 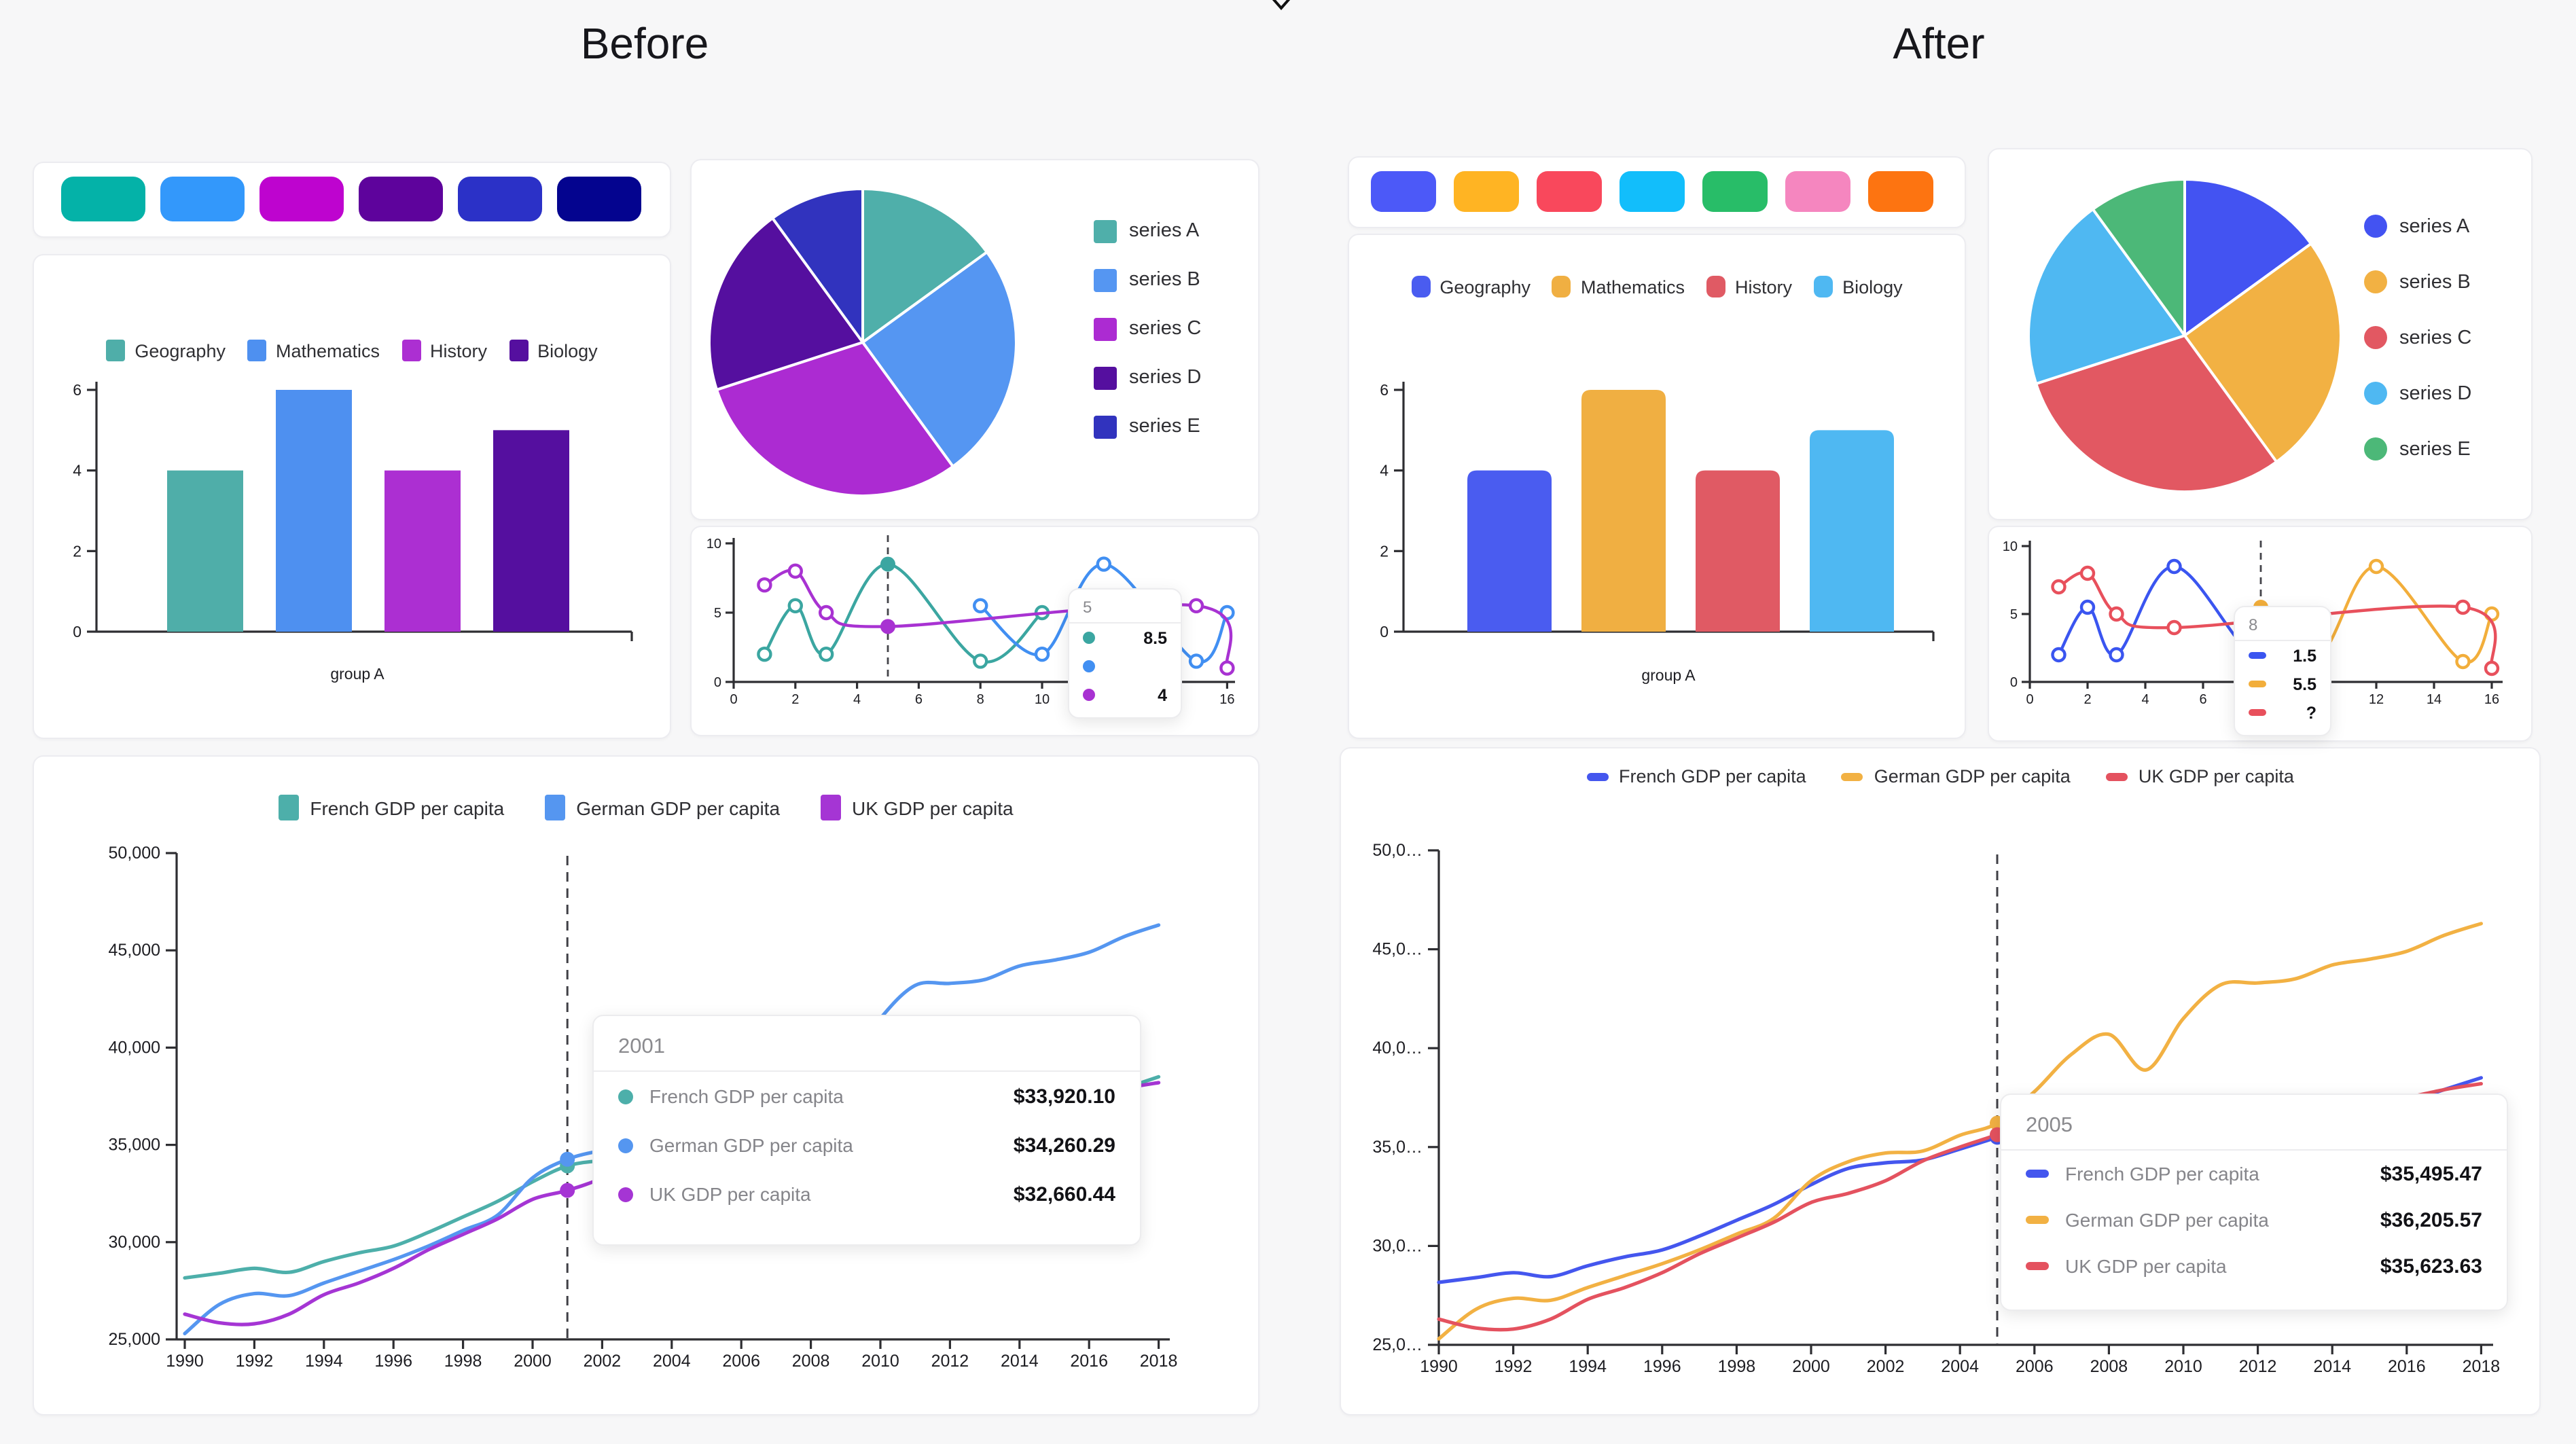 I want to click on tooltip-row-value: $35,623.63, so click(x=2431, y=1267).